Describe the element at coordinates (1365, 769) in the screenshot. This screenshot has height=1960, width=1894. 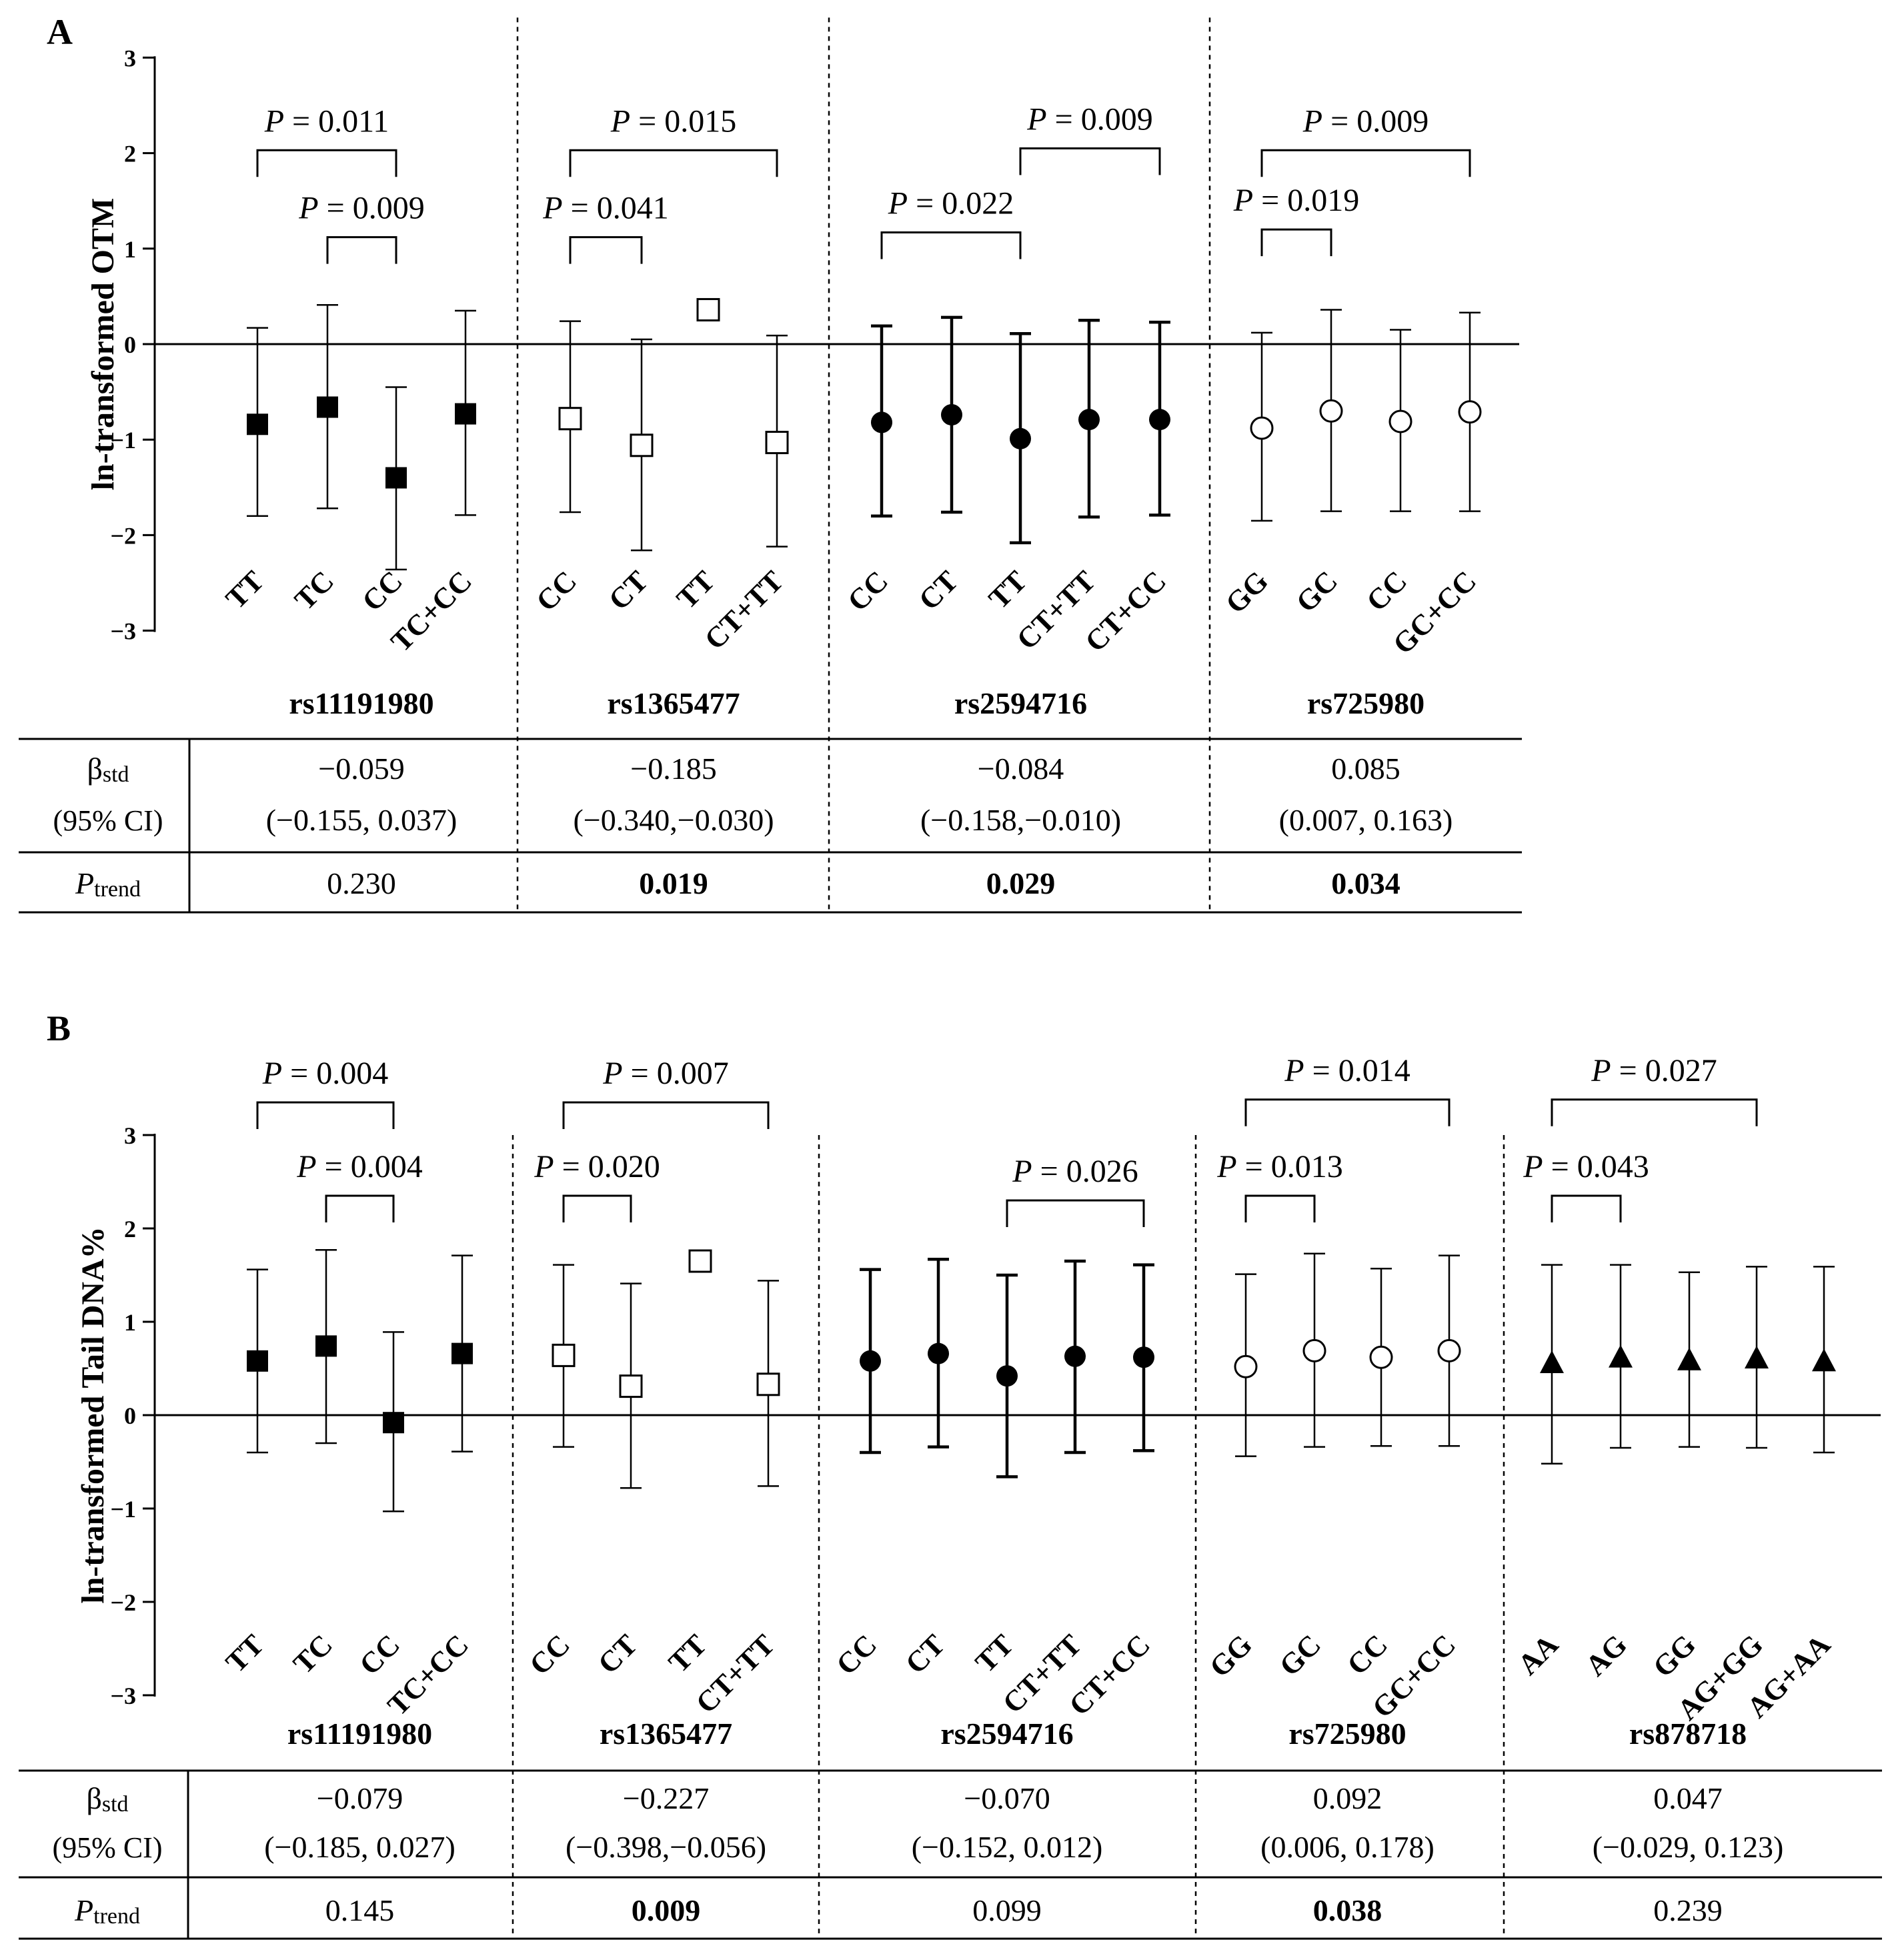
I see `beta-value: 0.085` at that location.